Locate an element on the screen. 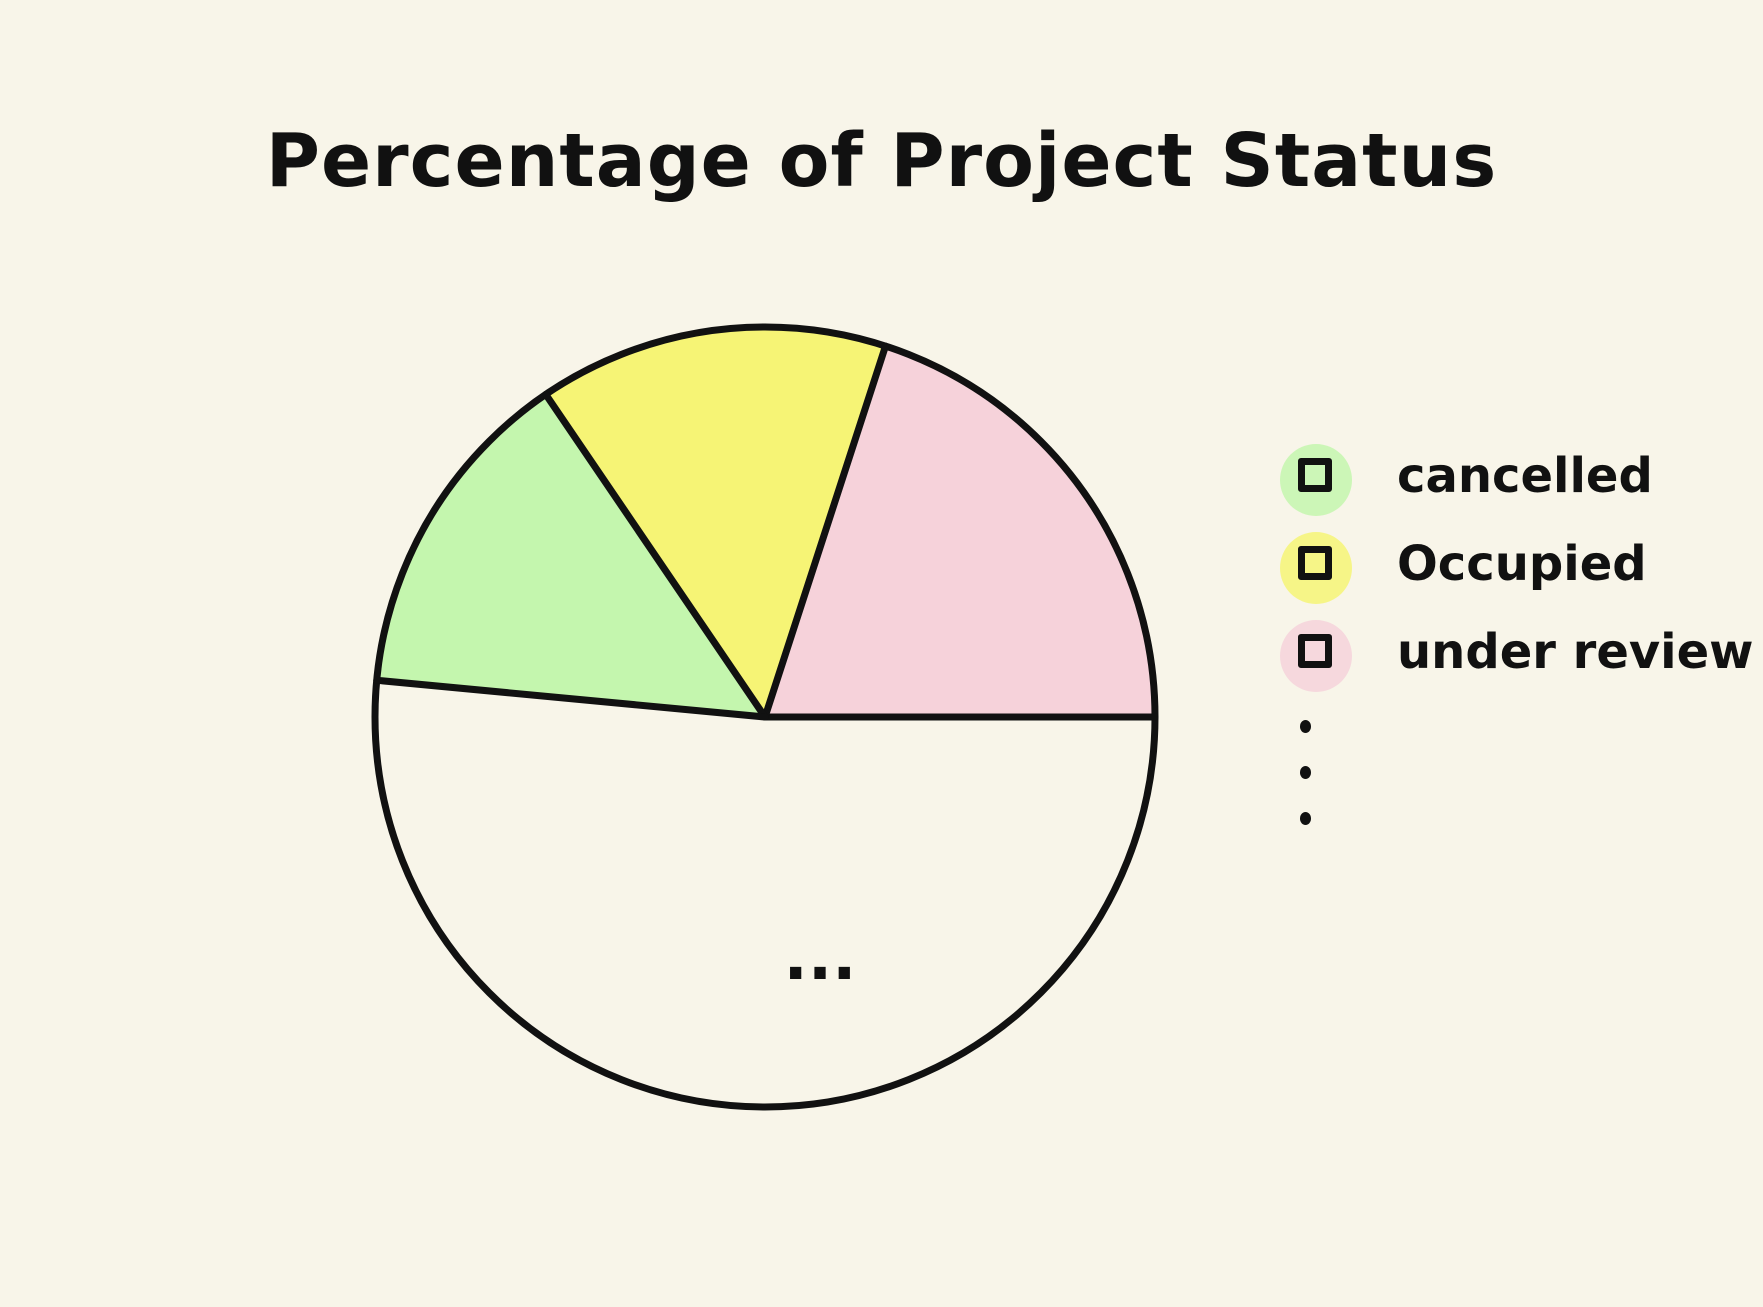 The height and width of the screenshot is (1307, 1763). chart-title: Percentage of Project Status is located at coordinates (881, 161).